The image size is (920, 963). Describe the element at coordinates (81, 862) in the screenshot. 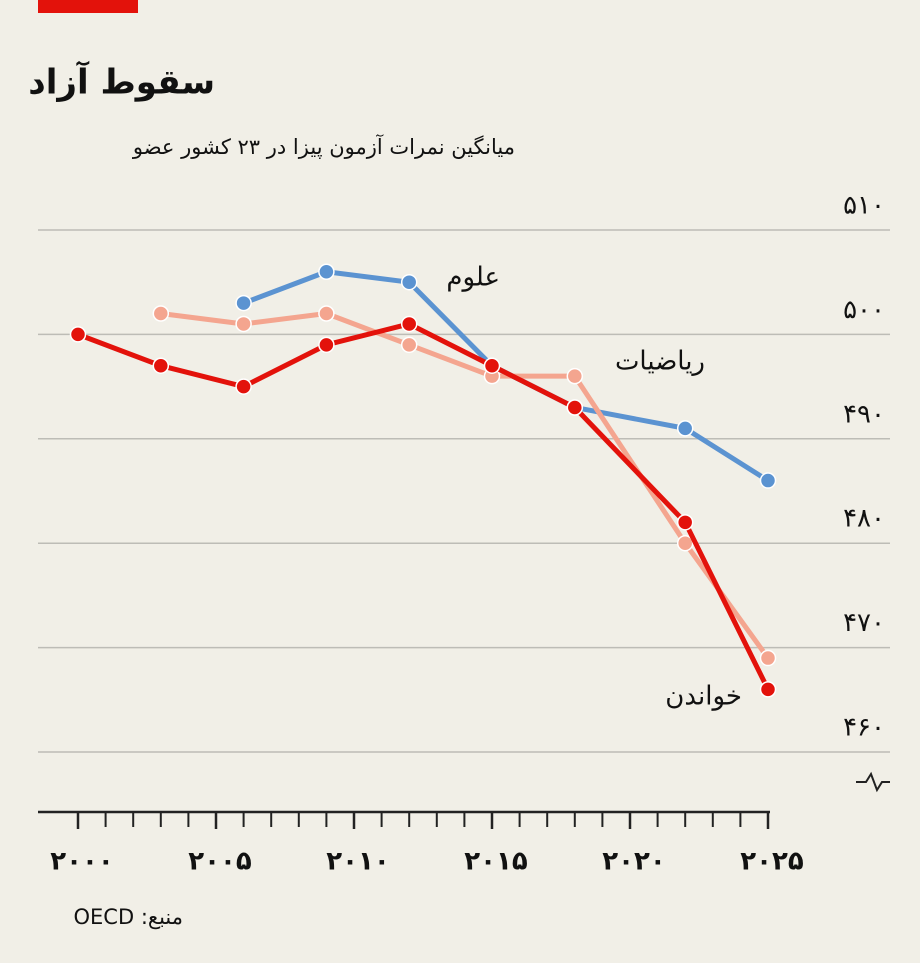

I see `x-tick-label: ۲۰۰۰` at that location.